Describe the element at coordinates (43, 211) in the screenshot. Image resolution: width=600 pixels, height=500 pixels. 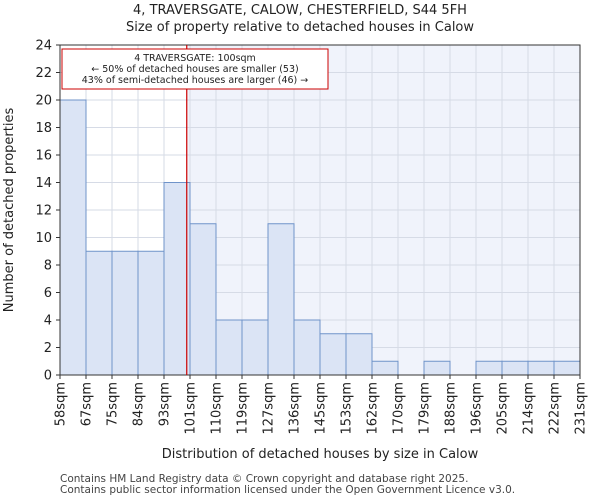
I see `y-tick-label: 12` at that location.